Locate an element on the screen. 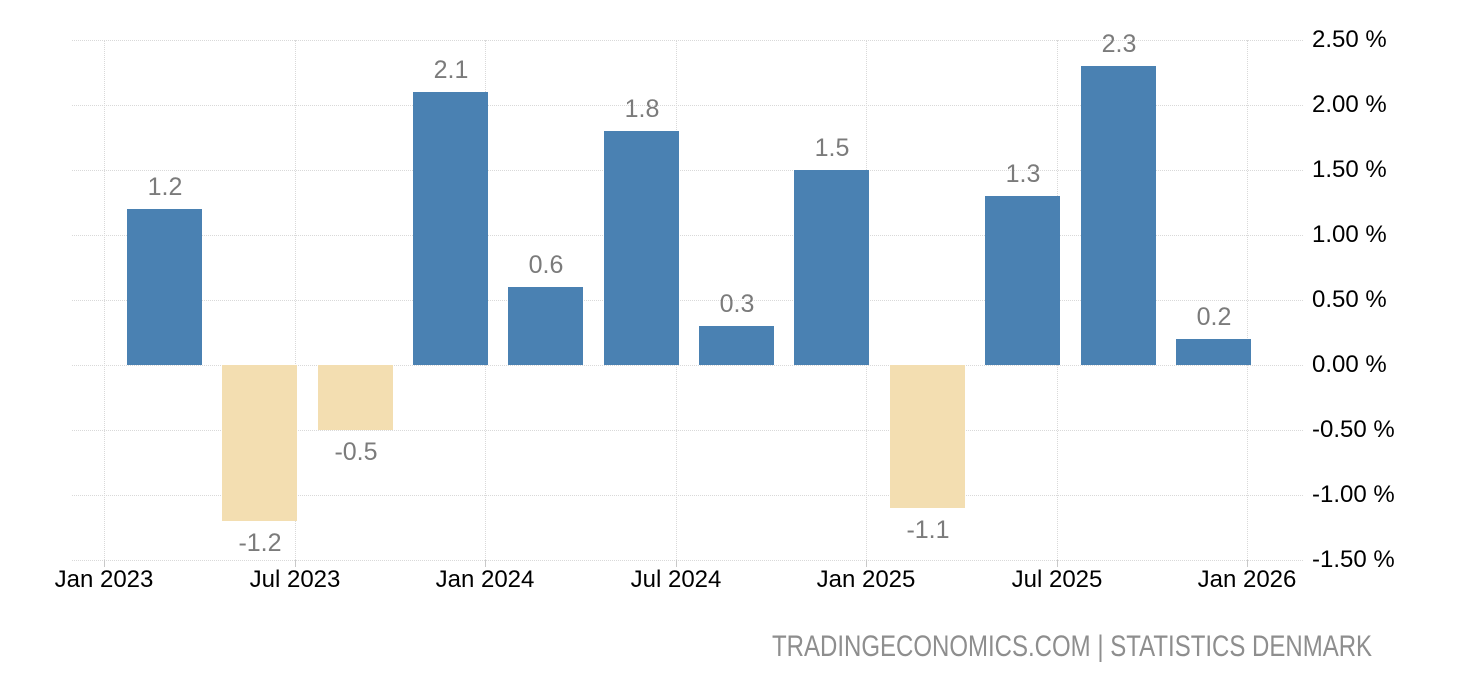 This screenshot has width=1460, height=680. bar-value-label: 1.8 is located at coordinates (642, 109).